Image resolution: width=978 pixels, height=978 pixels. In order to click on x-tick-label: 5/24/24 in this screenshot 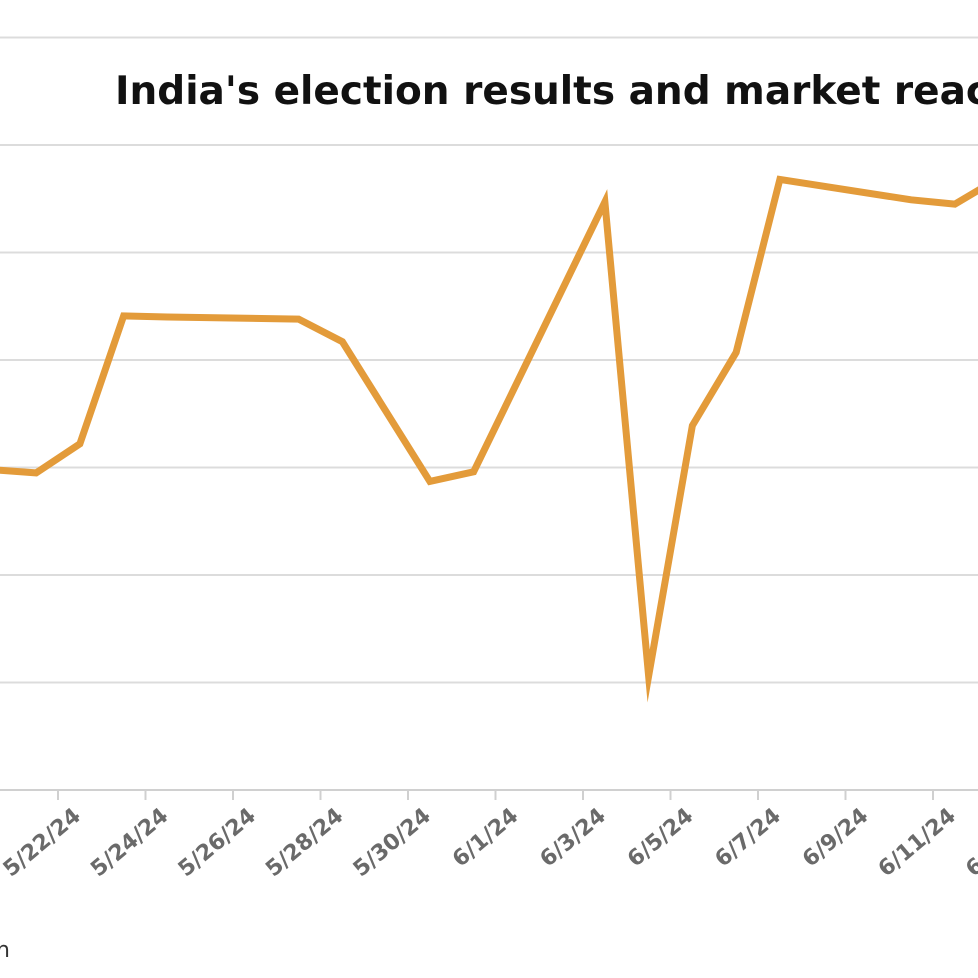, I will do `click(129, 842)`.